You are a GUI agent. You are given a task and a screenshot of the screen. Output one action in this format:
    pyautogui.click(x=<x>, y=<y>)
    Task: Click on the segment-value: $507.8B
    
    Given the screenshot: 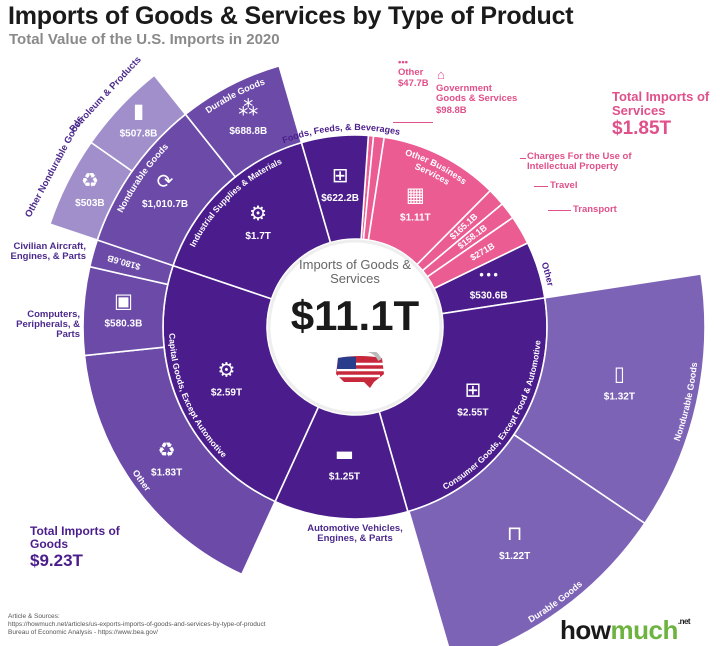 What is the action you would take?
    pyautogui.click(x=139, y=134)
    